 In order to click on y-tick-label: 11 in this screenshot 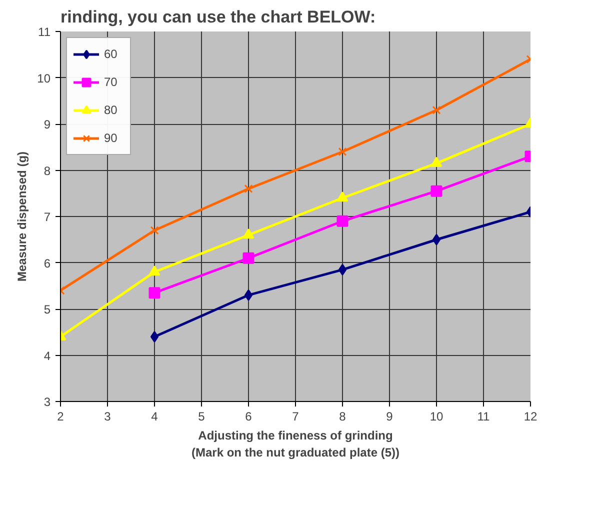, I will do `click(44, 32)`.